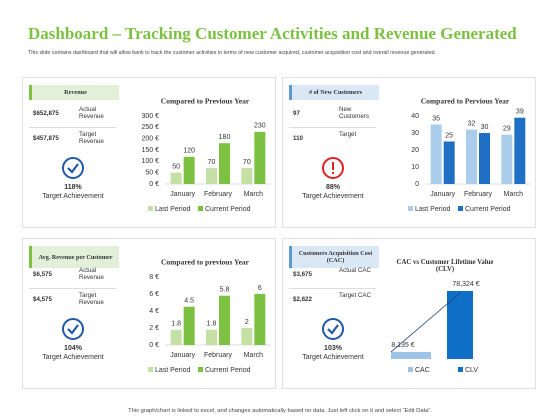 The image size is (560, 420). Describe the element at coordinates (247, 322) in the screenshot. I see `data-label: 2` at that location.